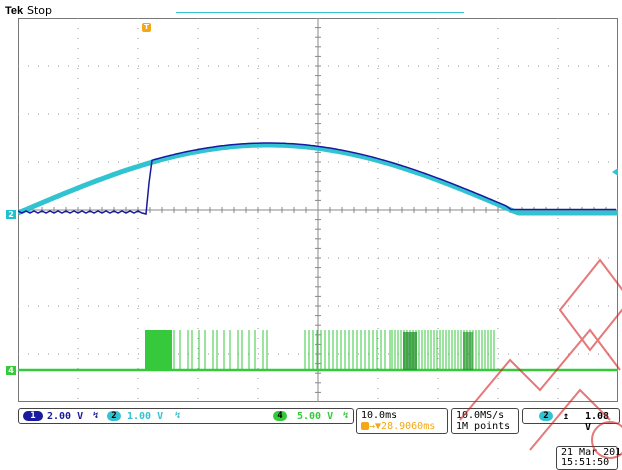 This screenshot has width=622, height=470. What do you see at coordinates (280, 416) in the screenshot?
I see `ch4-badge: 4` at bounding box center [280, 416].